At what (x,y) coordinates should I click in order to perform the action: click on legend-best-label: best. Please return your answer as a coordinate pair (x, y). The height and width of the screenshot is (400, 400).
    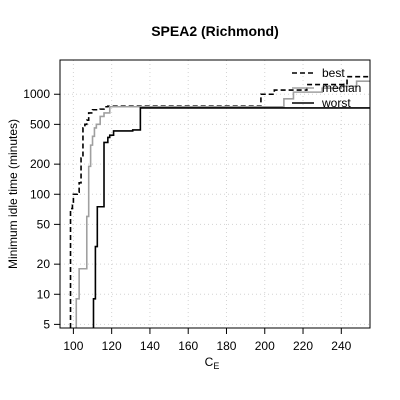
    Looking at the image, I should click on (333, 73).